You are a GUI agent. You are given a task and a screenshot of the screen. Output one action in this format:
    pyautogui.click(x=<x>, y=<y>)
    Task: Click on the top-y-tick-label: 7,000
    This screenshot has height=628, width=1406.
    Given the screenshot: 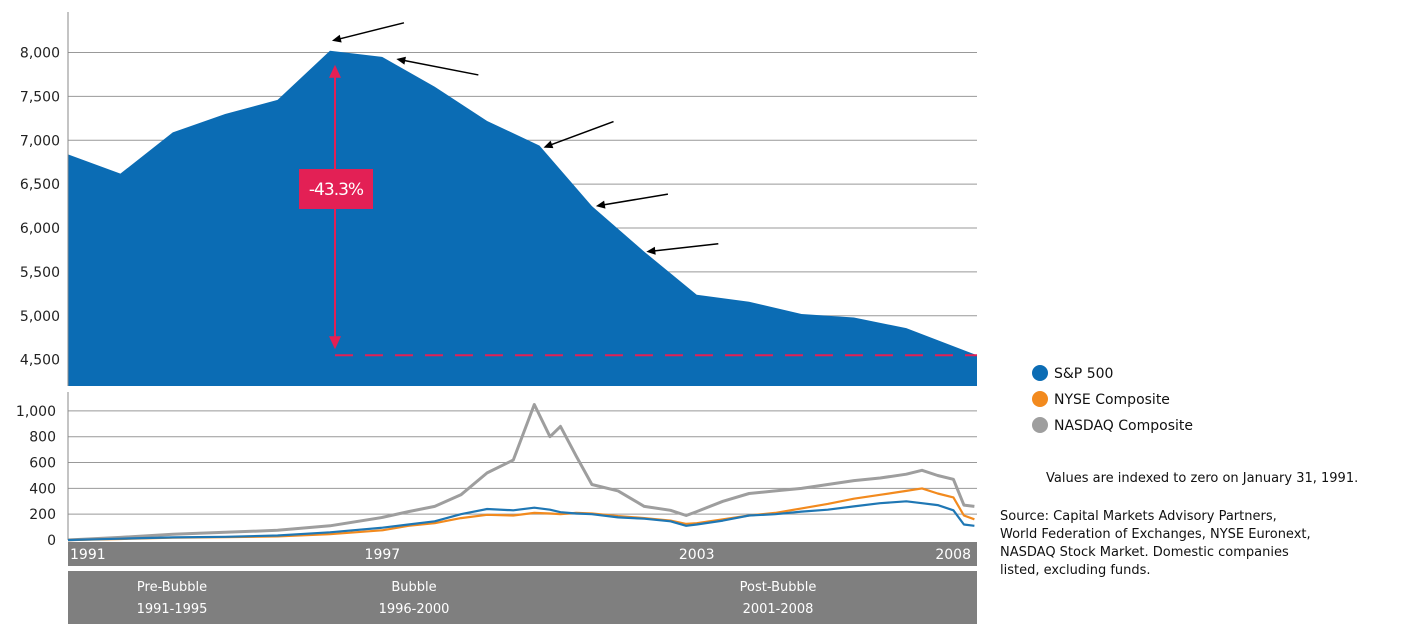 What is the action you would take?
    pyautogui.click(x=40, y=141)
    